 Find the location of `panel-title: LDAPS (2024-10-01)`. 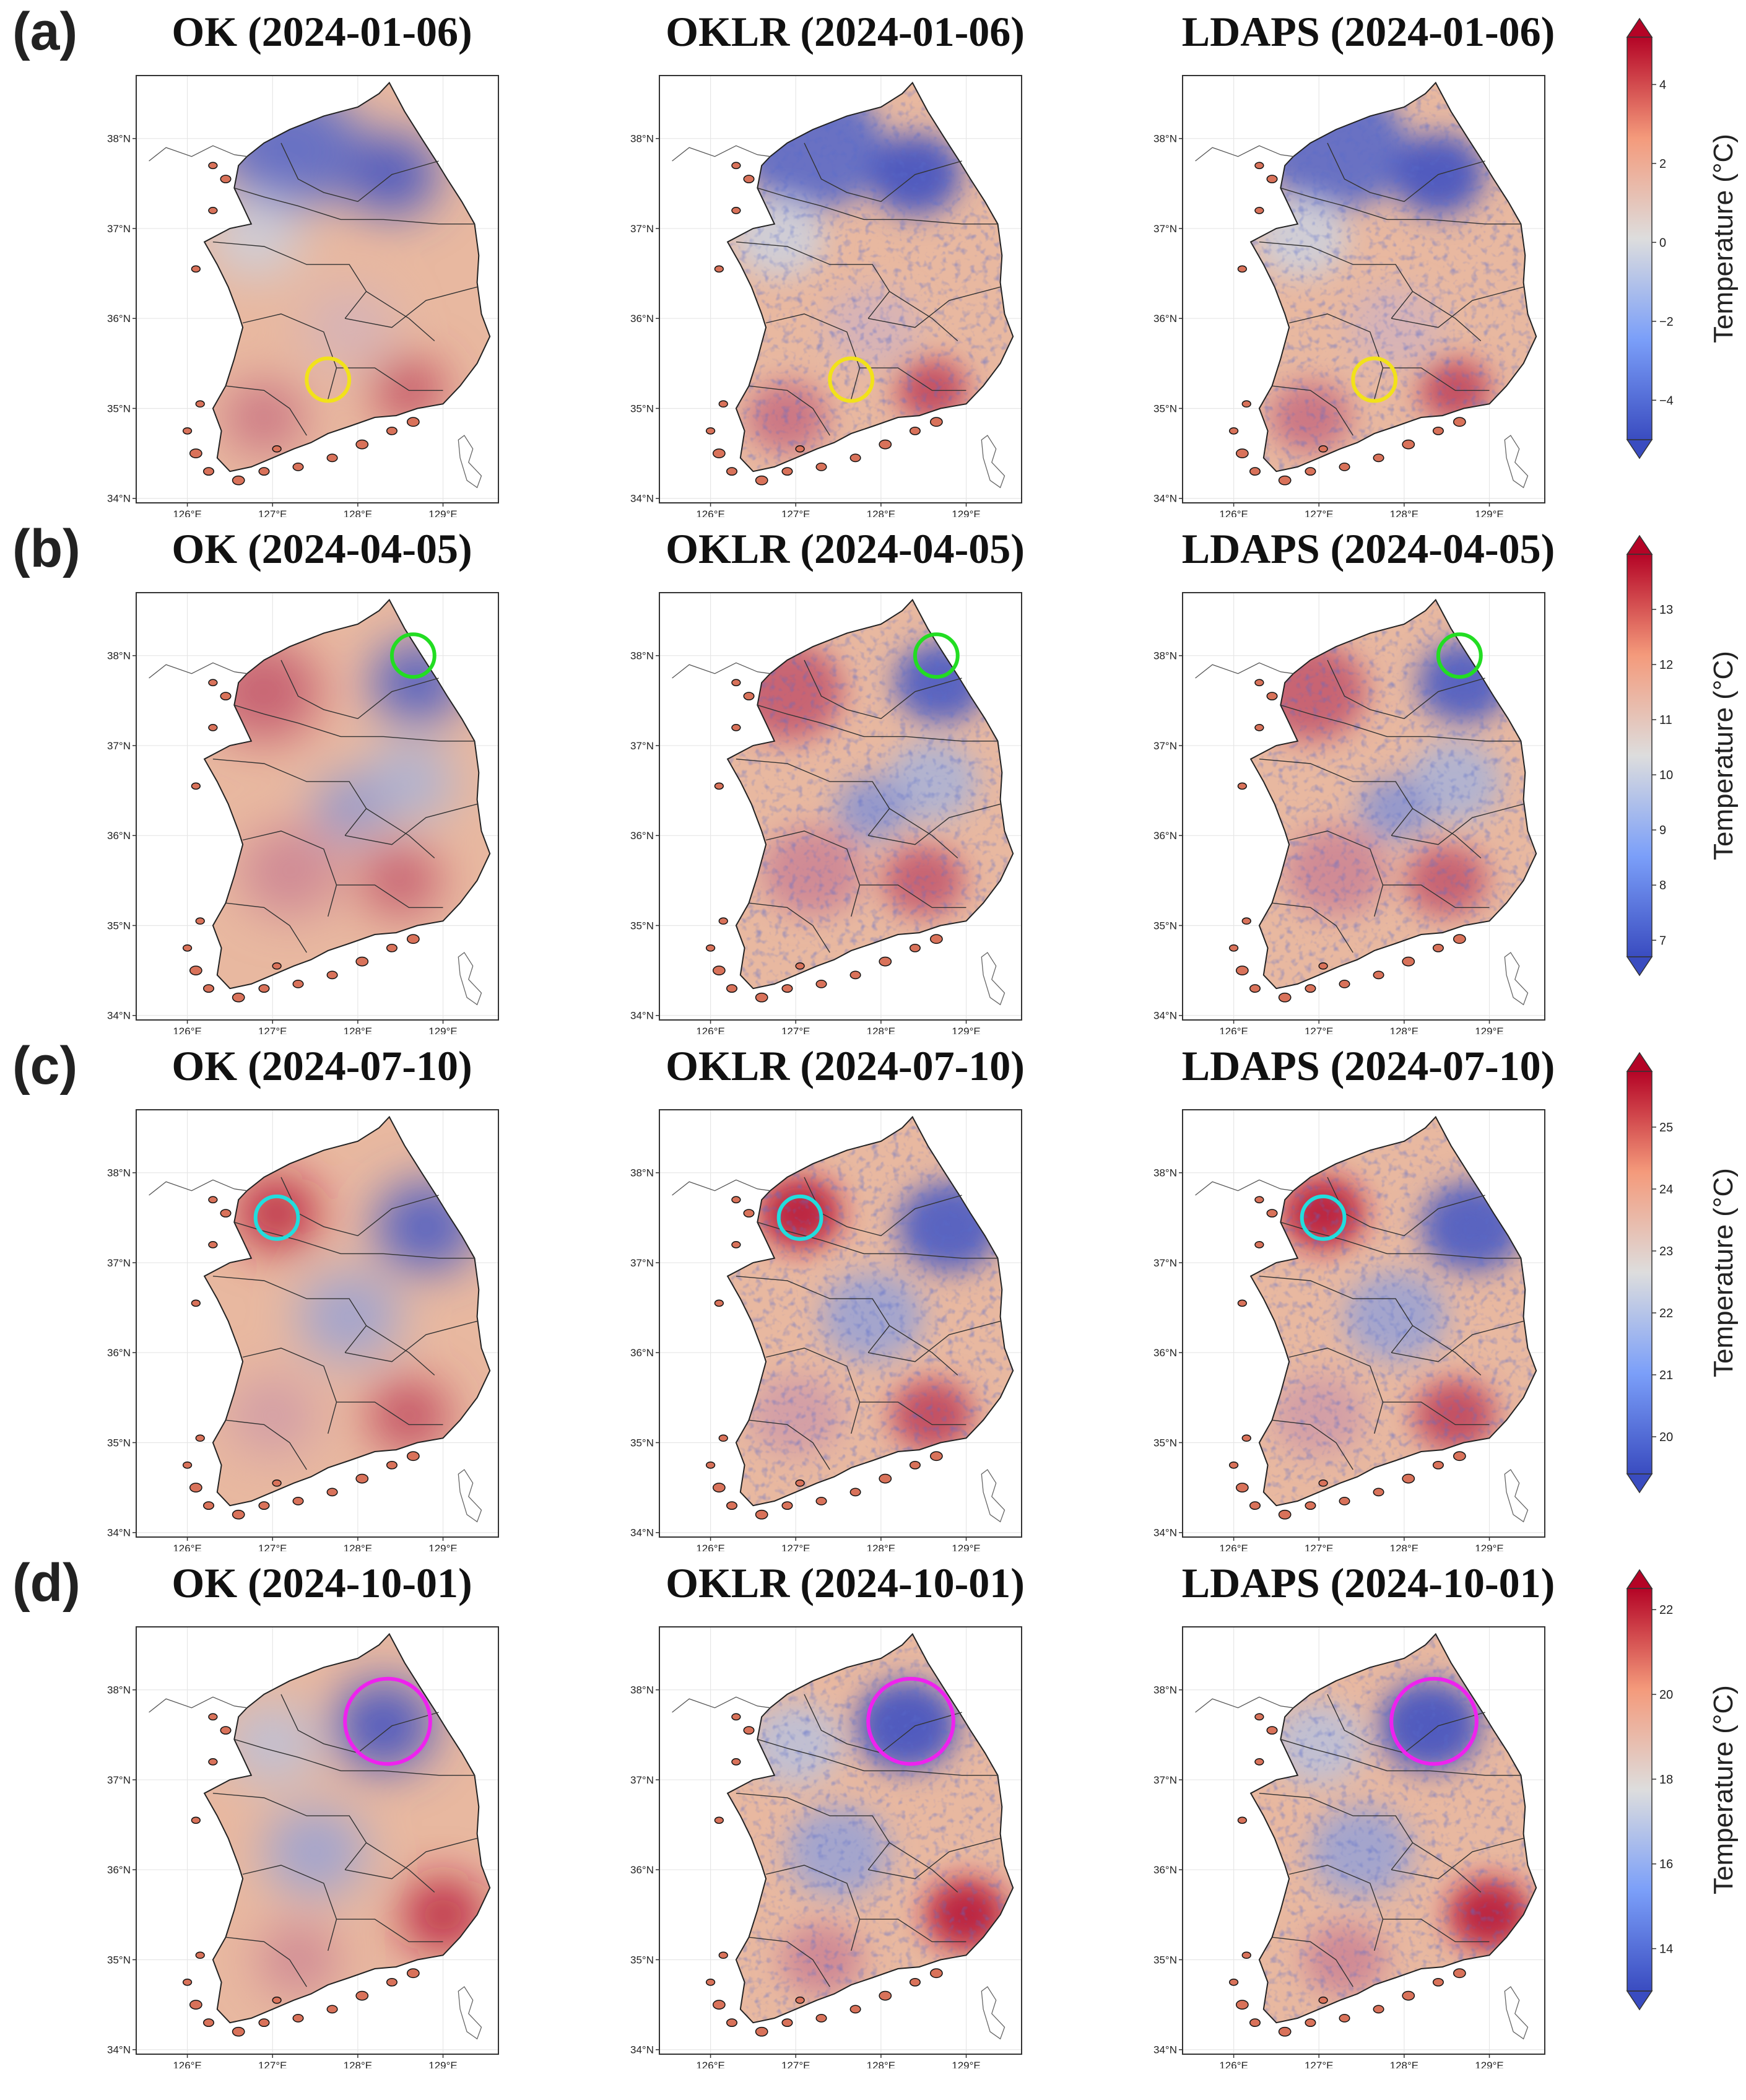

panel-title: LDAPS (2024-10-01) is located at coordinates (1368, 1582).